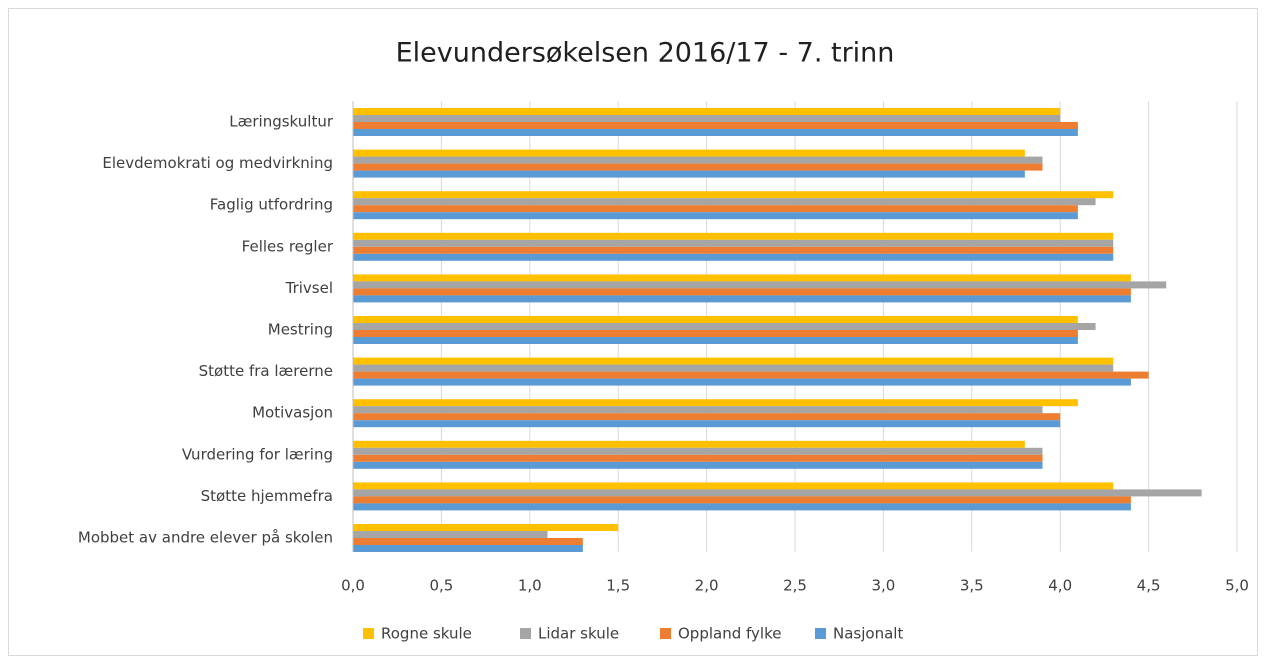 Image resolution: width=1266 pixels, height=664 pixels. I want to click on legend-label: Lidar skule, so click(578, 634).